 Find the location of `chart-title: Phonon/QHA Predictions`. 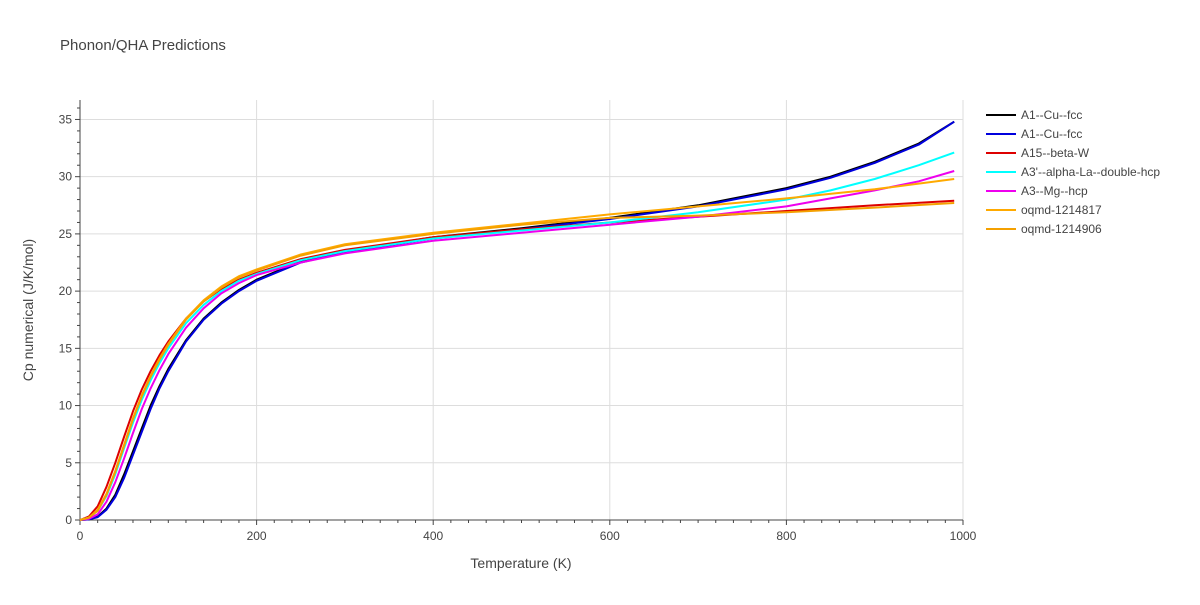

chart-title: Phonon/QHA Predictions is located at coordinates (143, 45).